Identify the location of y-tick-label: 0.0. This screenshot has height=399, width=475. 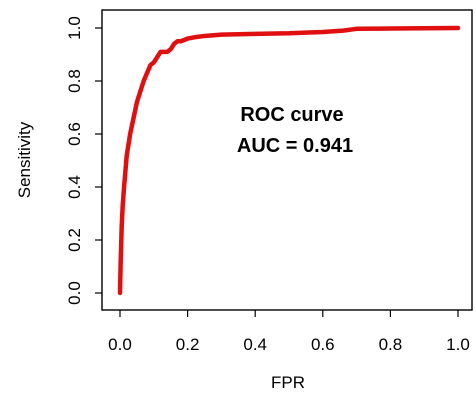
(74, 293).